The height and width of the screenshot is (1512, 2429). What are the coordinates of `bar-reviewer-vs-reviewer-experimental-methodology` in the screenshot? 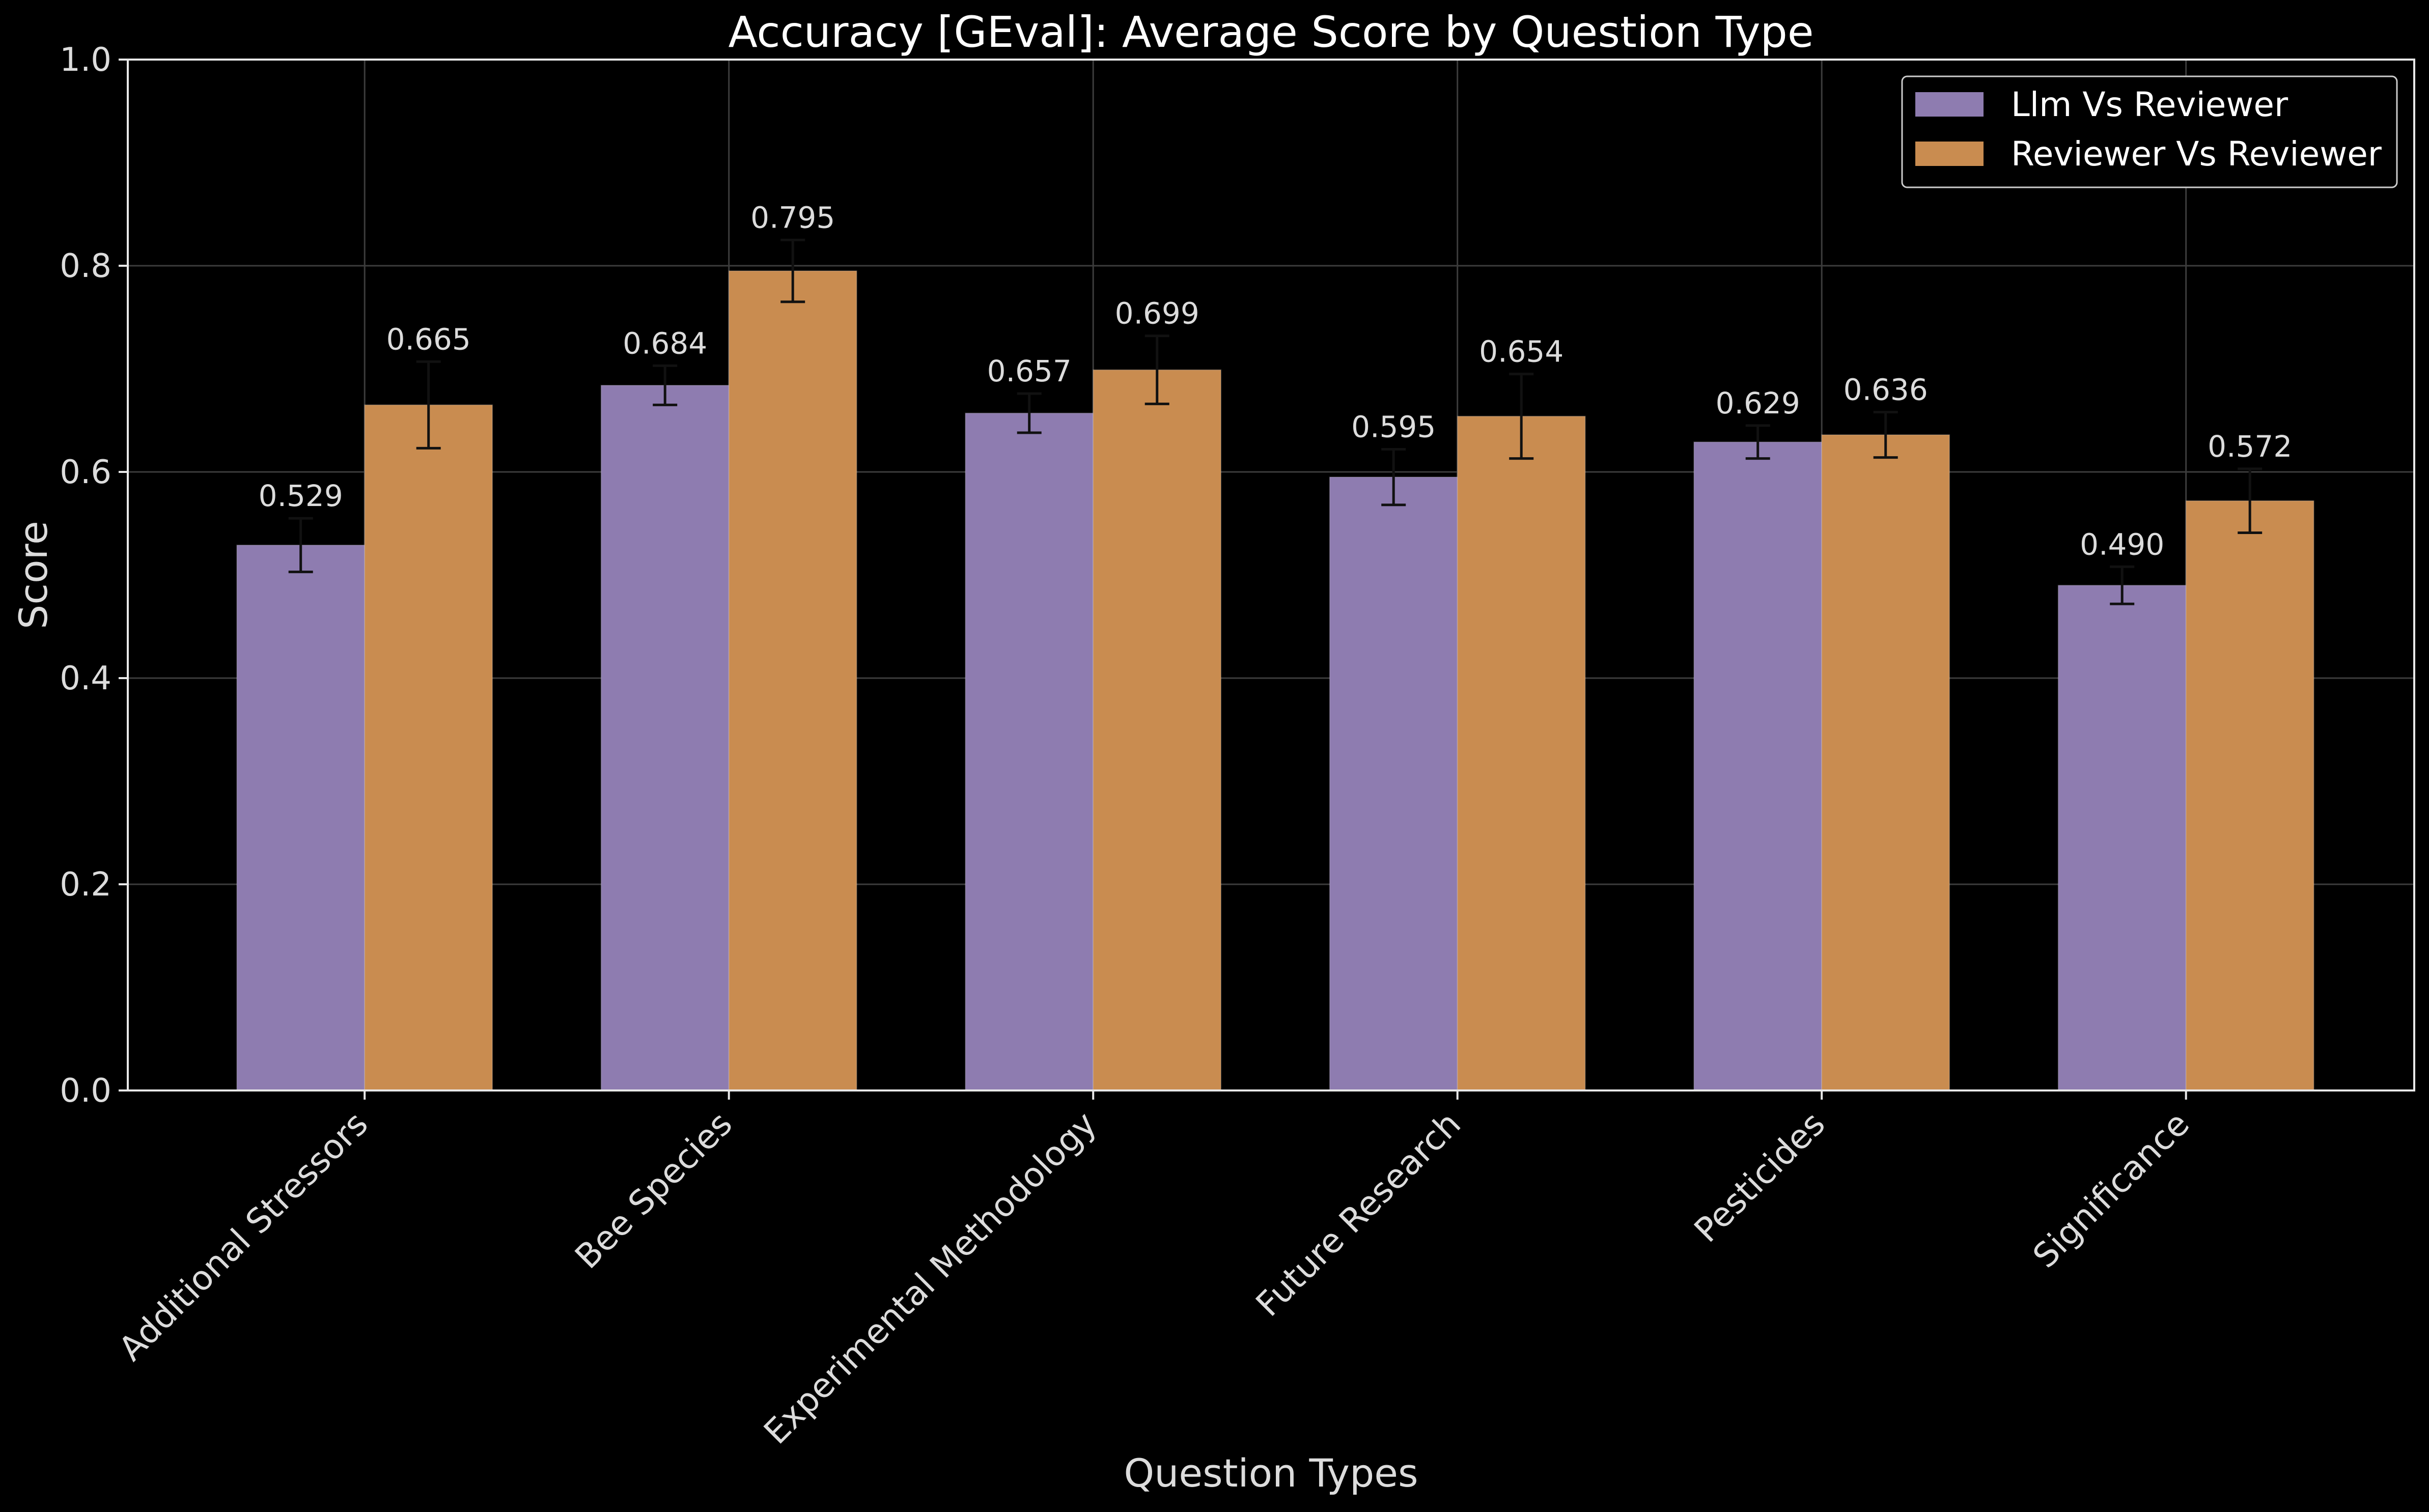 It's located at (1157, 730).